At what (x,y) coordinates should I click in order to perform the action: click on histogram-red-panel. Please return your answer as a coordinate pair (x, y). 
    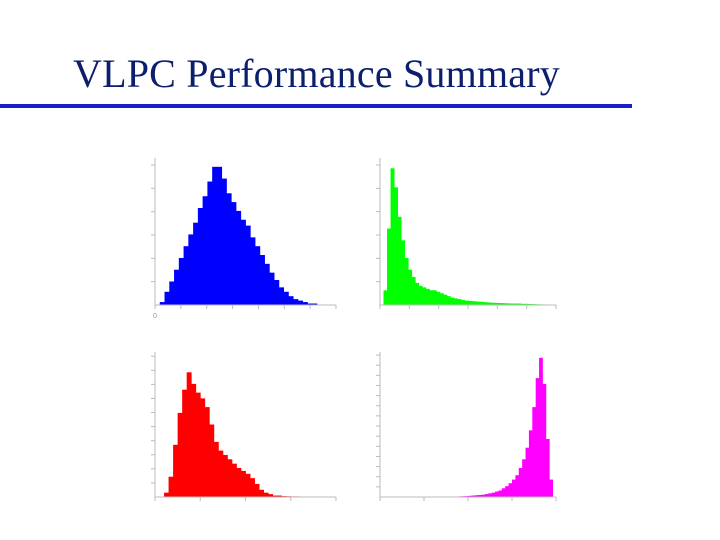
    Looking at the image, I should click on (244, 426).